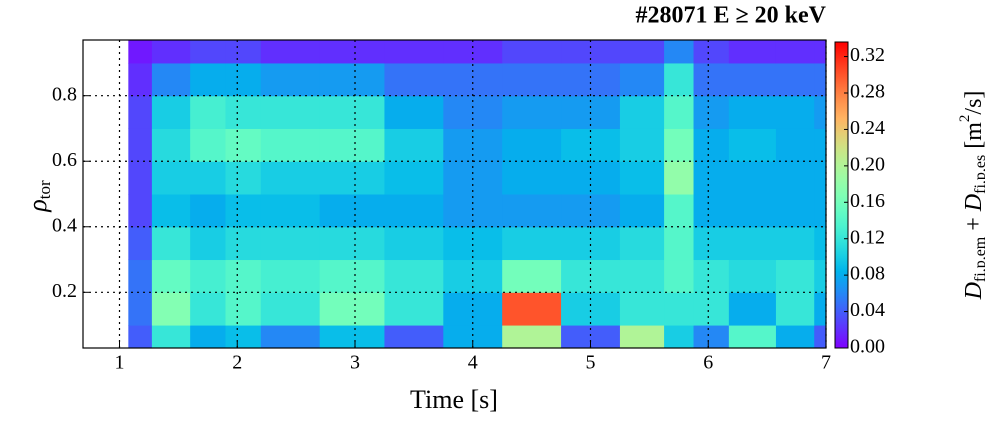 This screenshot has width=985, height=421. I want to click on colorbar-label-part: fi,p,es, so click(978, 174).